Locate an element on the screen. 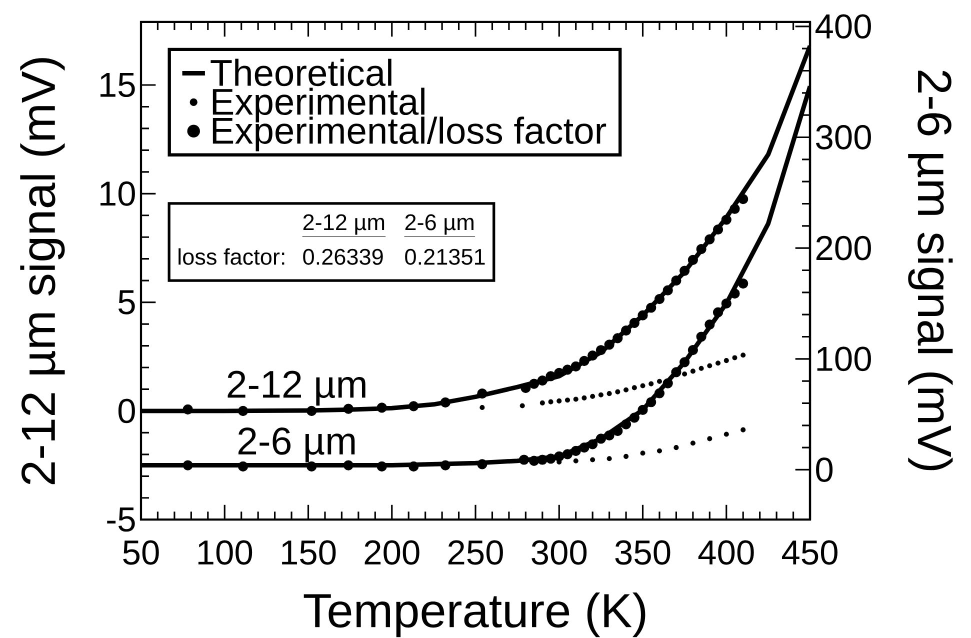 The image size is (971, 638). x-tick-label: 150 is located at coordinates (309, 552).